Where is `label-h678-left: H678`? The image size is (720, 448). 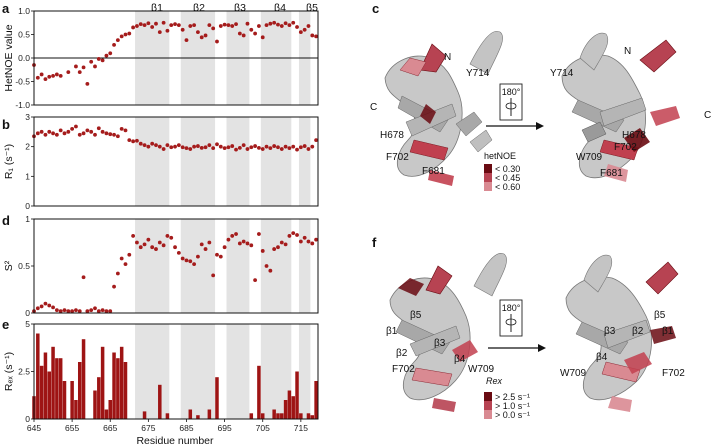
label-h678-left: H678 is located at coordinates (392, 135).